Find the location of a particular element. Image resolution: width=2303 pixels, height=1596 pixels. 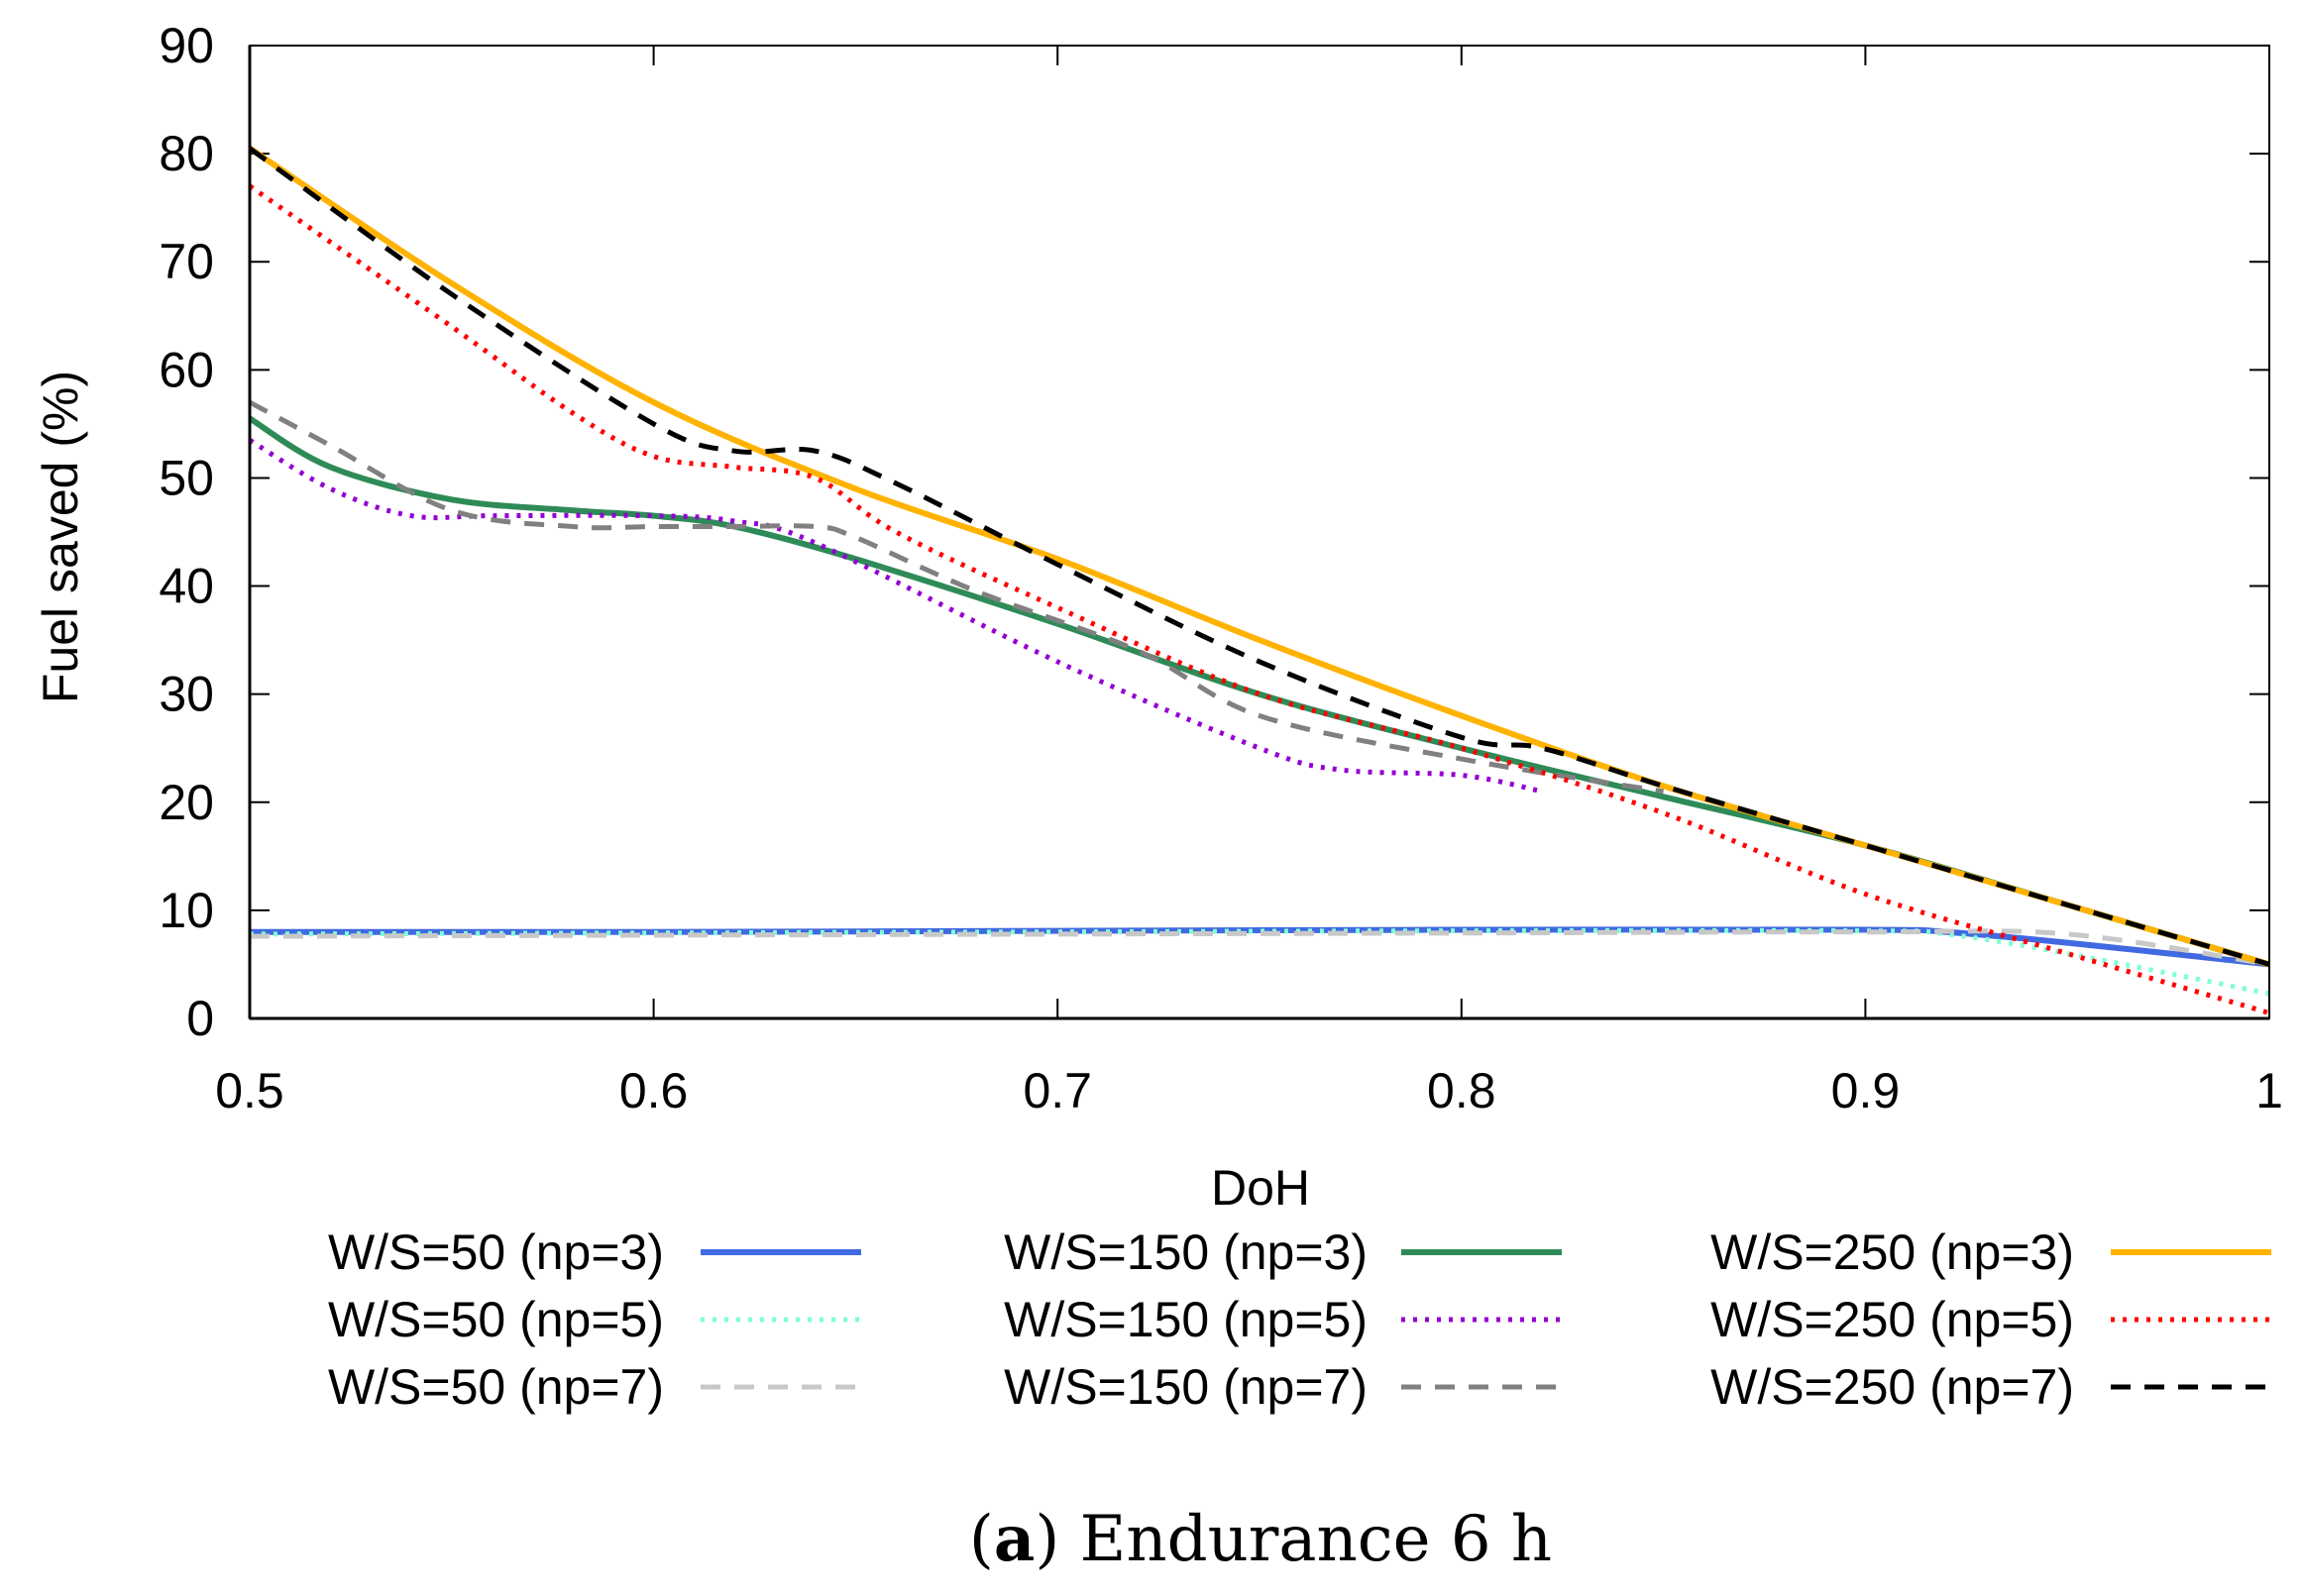

legend-label-7: W/S=250 (np=3) is located at coordinates (1892, 1252).